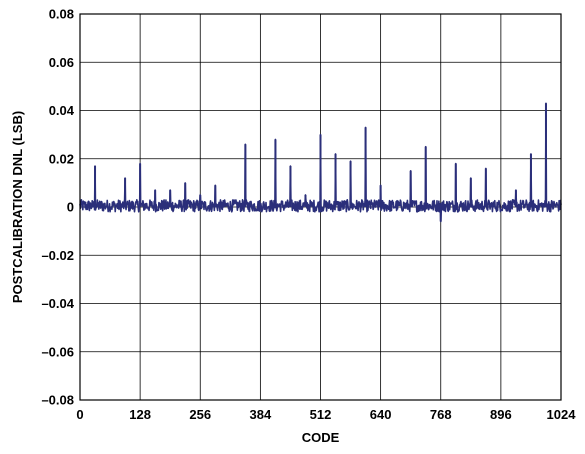  What do you see at coordinates (17, 207) in the screenshot?
I see `y-axis-title: POSTCALIBRATION DNL (LSB)` at bounding box center [17, 207].